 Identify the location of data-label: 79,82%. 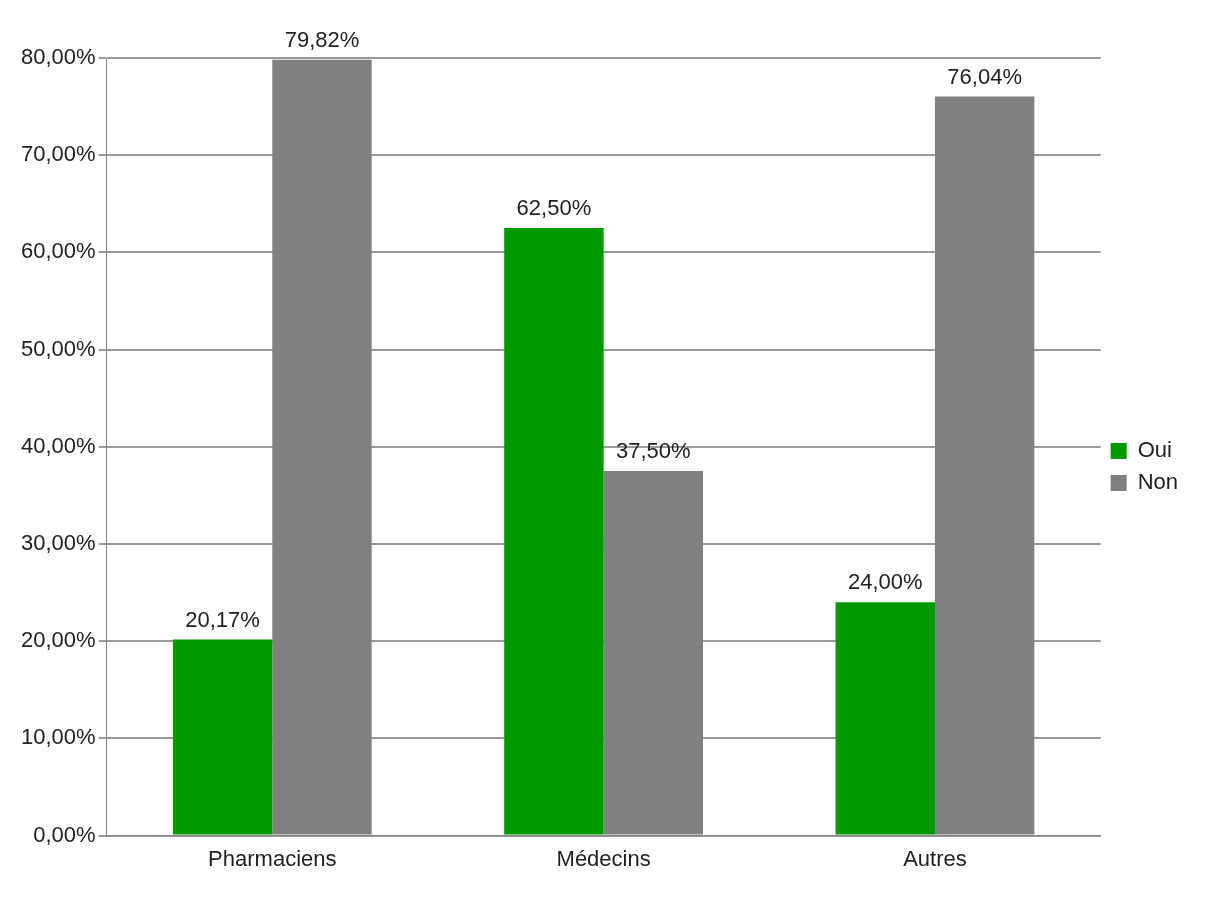
(322, 39).